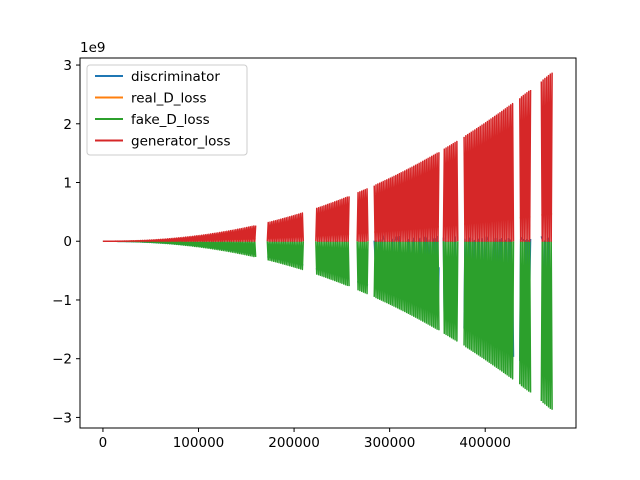 This screenshot has width=640, height=480. What do you see at coordinates (199, 443) in the screenshot?
I see `x-tick-label: 100000` at bounding box center [199, 443].